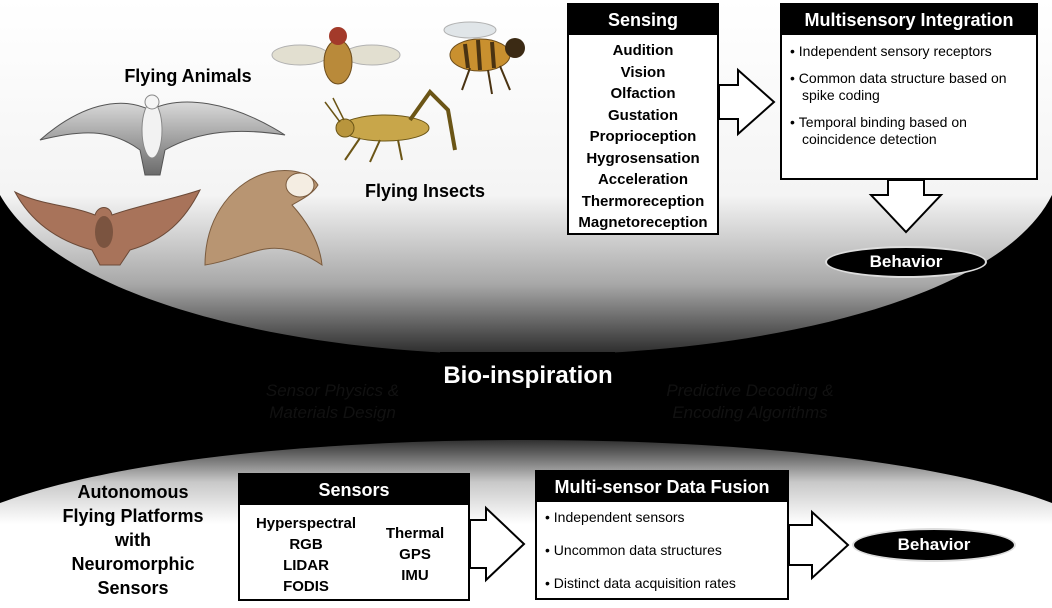 The height and width of the screenshot is (608, 1052). What do you see at coordinates (643, 222) in the screenshot?
I see `sensing-item: Magnetoreception` at bounding box center [643, 222].